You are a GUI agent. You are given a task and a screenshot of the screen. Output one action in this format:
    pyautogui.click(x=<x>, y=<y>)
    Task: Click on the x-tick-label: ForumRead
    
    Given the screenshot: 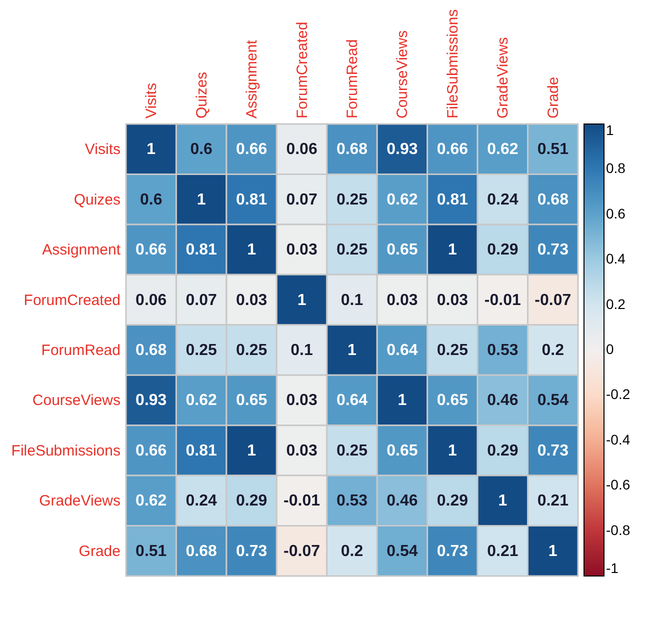 What is the action you would take?
    pyautogui.click(x=352, y=78)
    